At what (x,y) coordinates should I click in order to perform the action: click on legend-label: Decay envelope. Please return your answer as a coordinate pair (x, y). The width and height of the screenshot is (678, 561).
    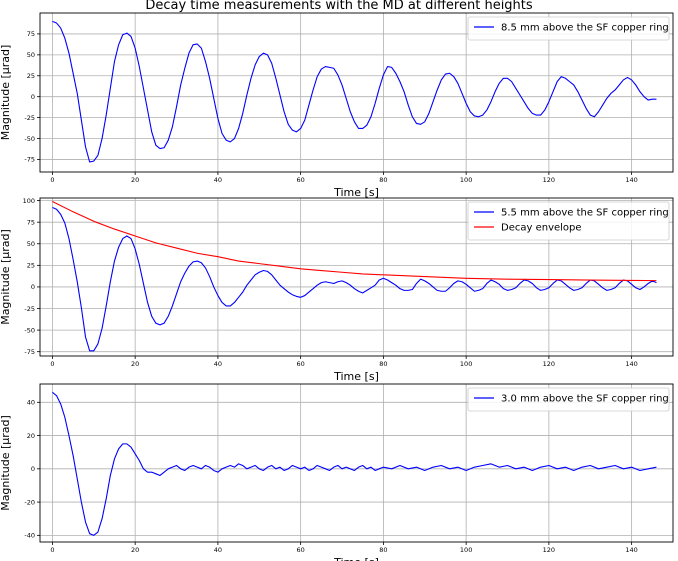
    Looking at the image, I should click on (541, 228).